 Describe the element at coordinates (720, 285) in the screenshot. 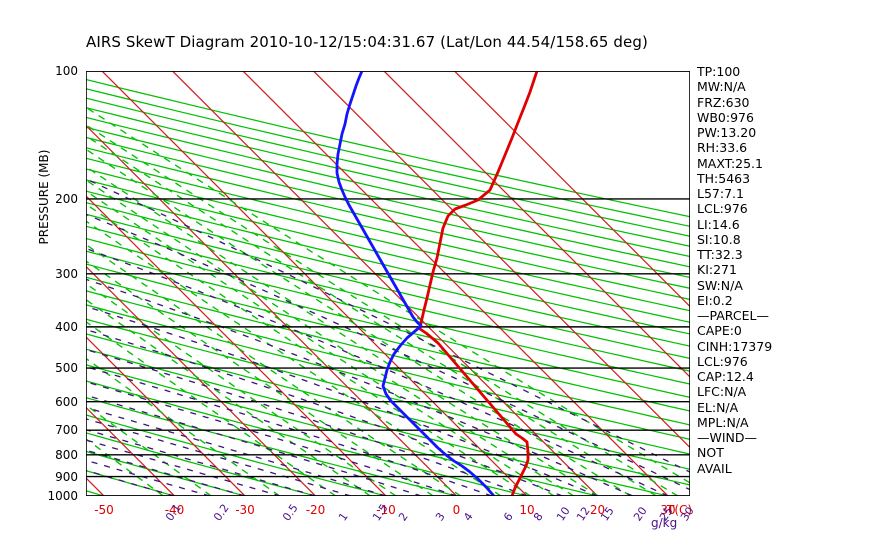

I see `sounding-index-item: SW:N/A` at that location.